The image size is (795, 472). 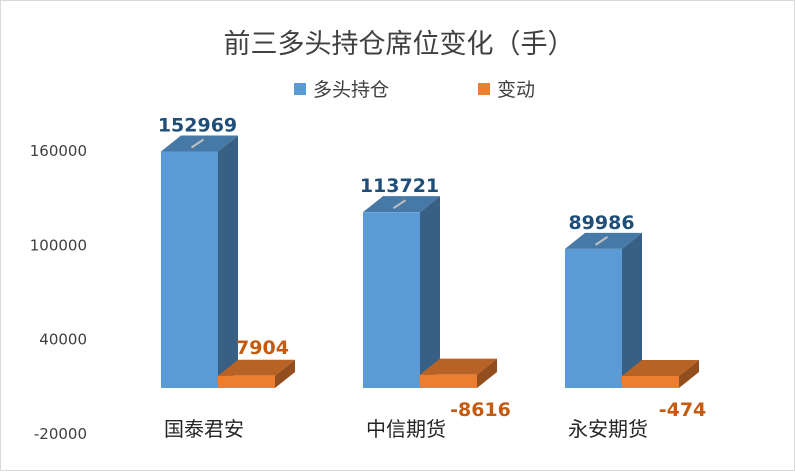 I want to click on y-axis: -20000 40000 100000 160000, so click(x=58, y=292).